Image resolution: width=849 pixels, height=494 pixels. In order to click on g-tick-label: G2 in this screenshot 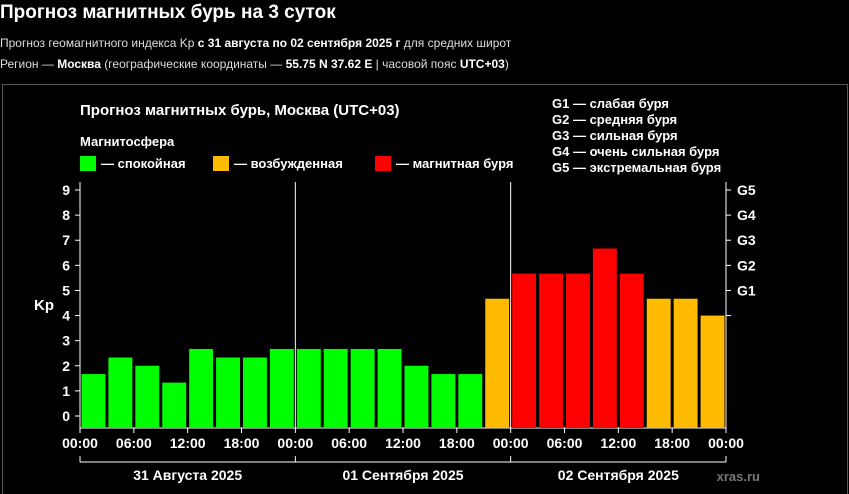, I will do `click(746, 265)`.